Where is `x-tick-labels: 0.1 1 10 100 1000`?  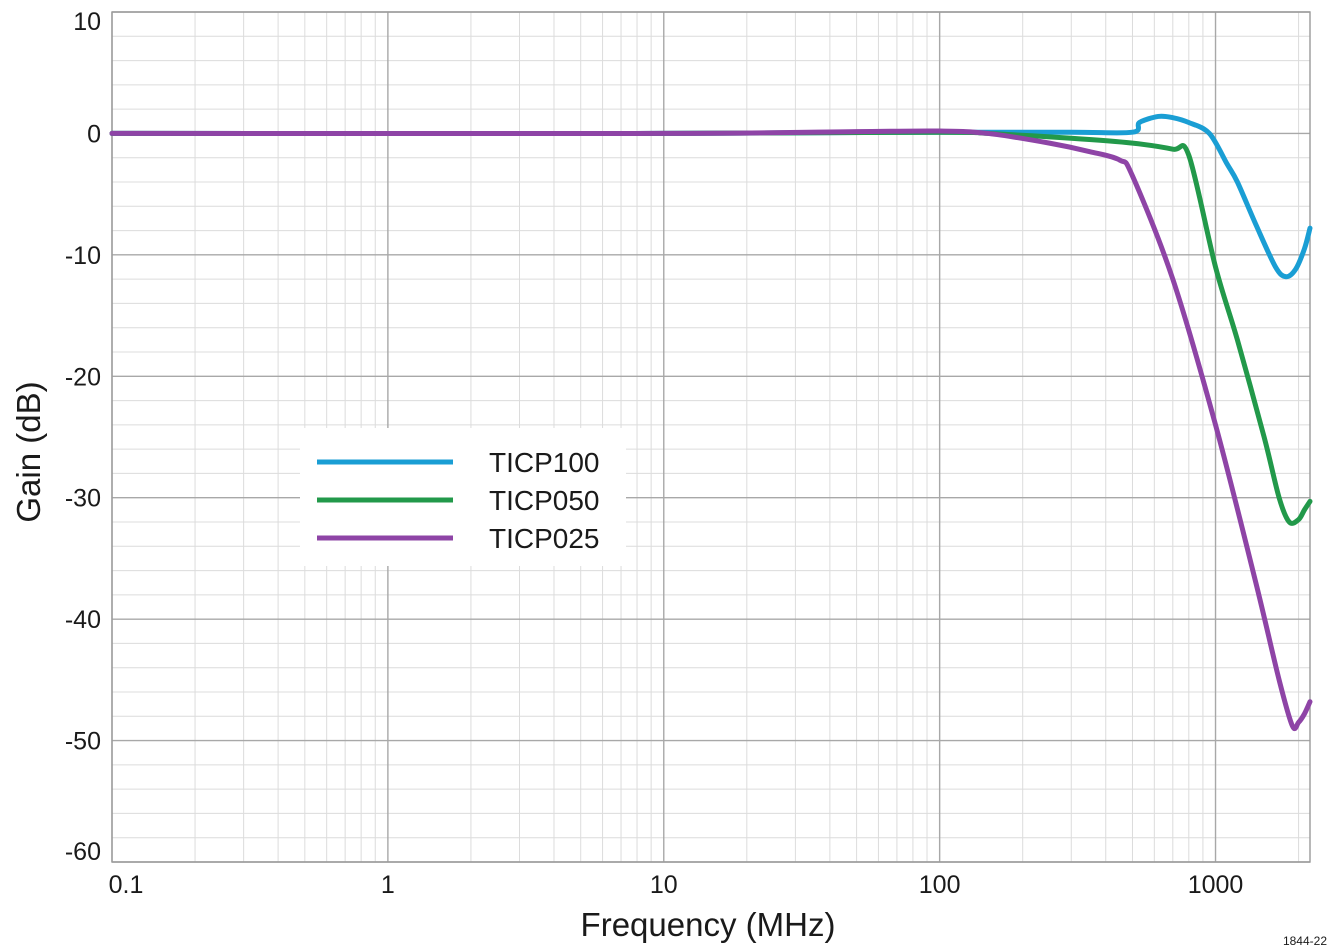 x-tick-labels: 0.1 1 10 100 1000 is located at coordinates (676, 885).